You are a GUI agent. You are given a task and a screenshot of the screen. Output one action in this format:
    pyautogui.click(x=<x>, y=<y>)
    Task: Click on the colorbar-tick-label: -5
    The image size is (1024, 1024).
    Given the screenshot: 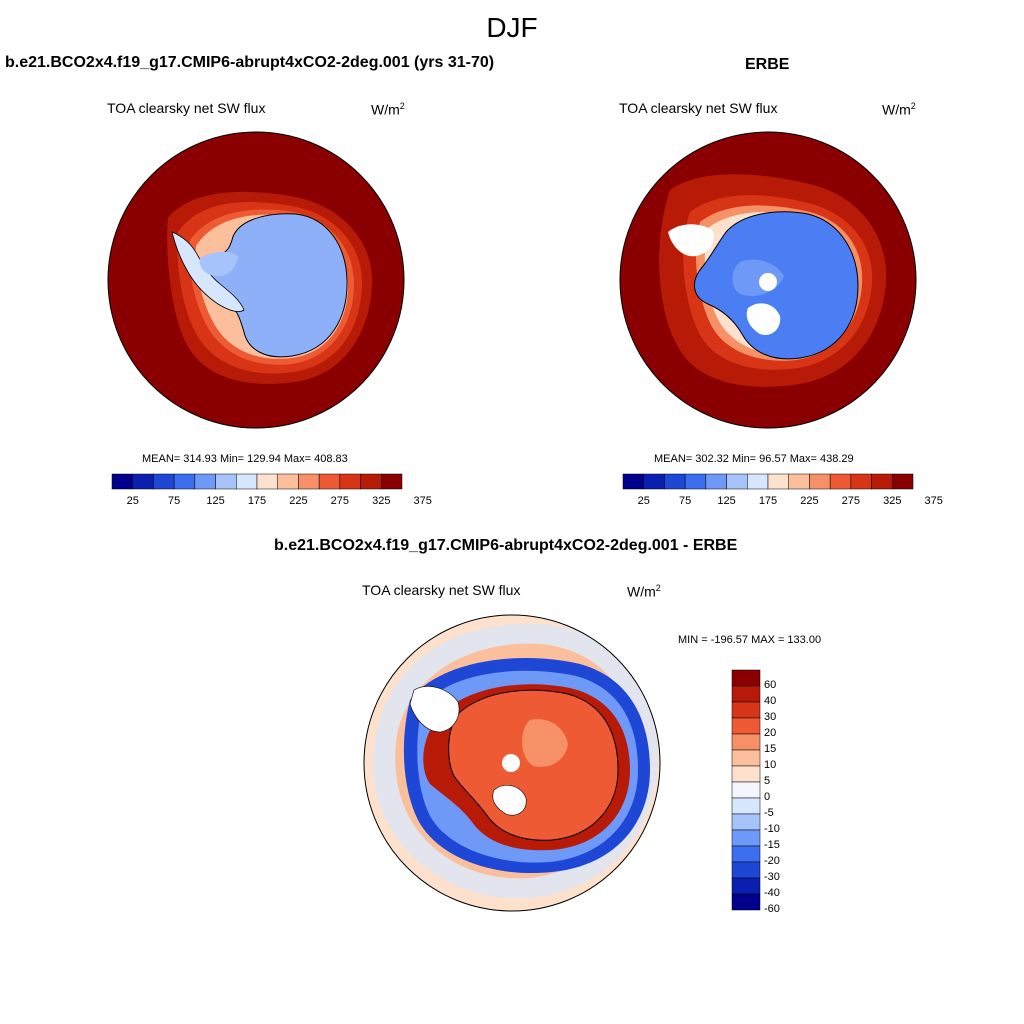 What is the action you would take?
    pyautogui.click(x=769, y=813)
    